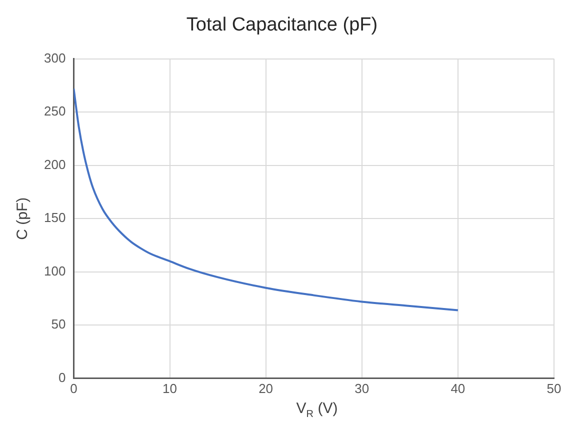 This screenshot has width=574, height=432. I want to click on y-tick-label: 150, so click(55, 218).